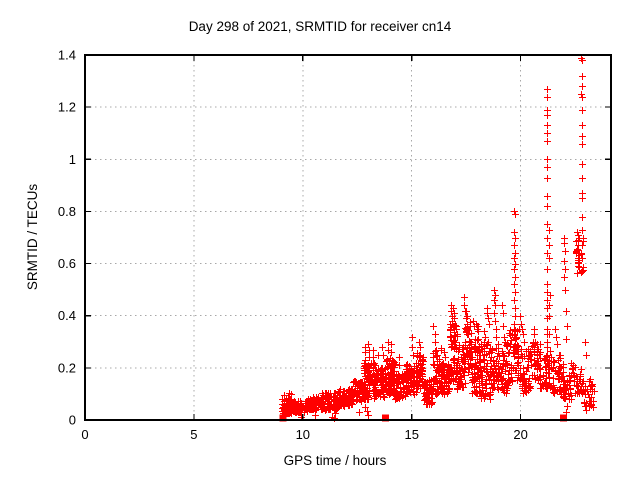 The height and width of the screenshot is (480, 640). I want to click on y-tick-label: 1.2, so click(67, 107).